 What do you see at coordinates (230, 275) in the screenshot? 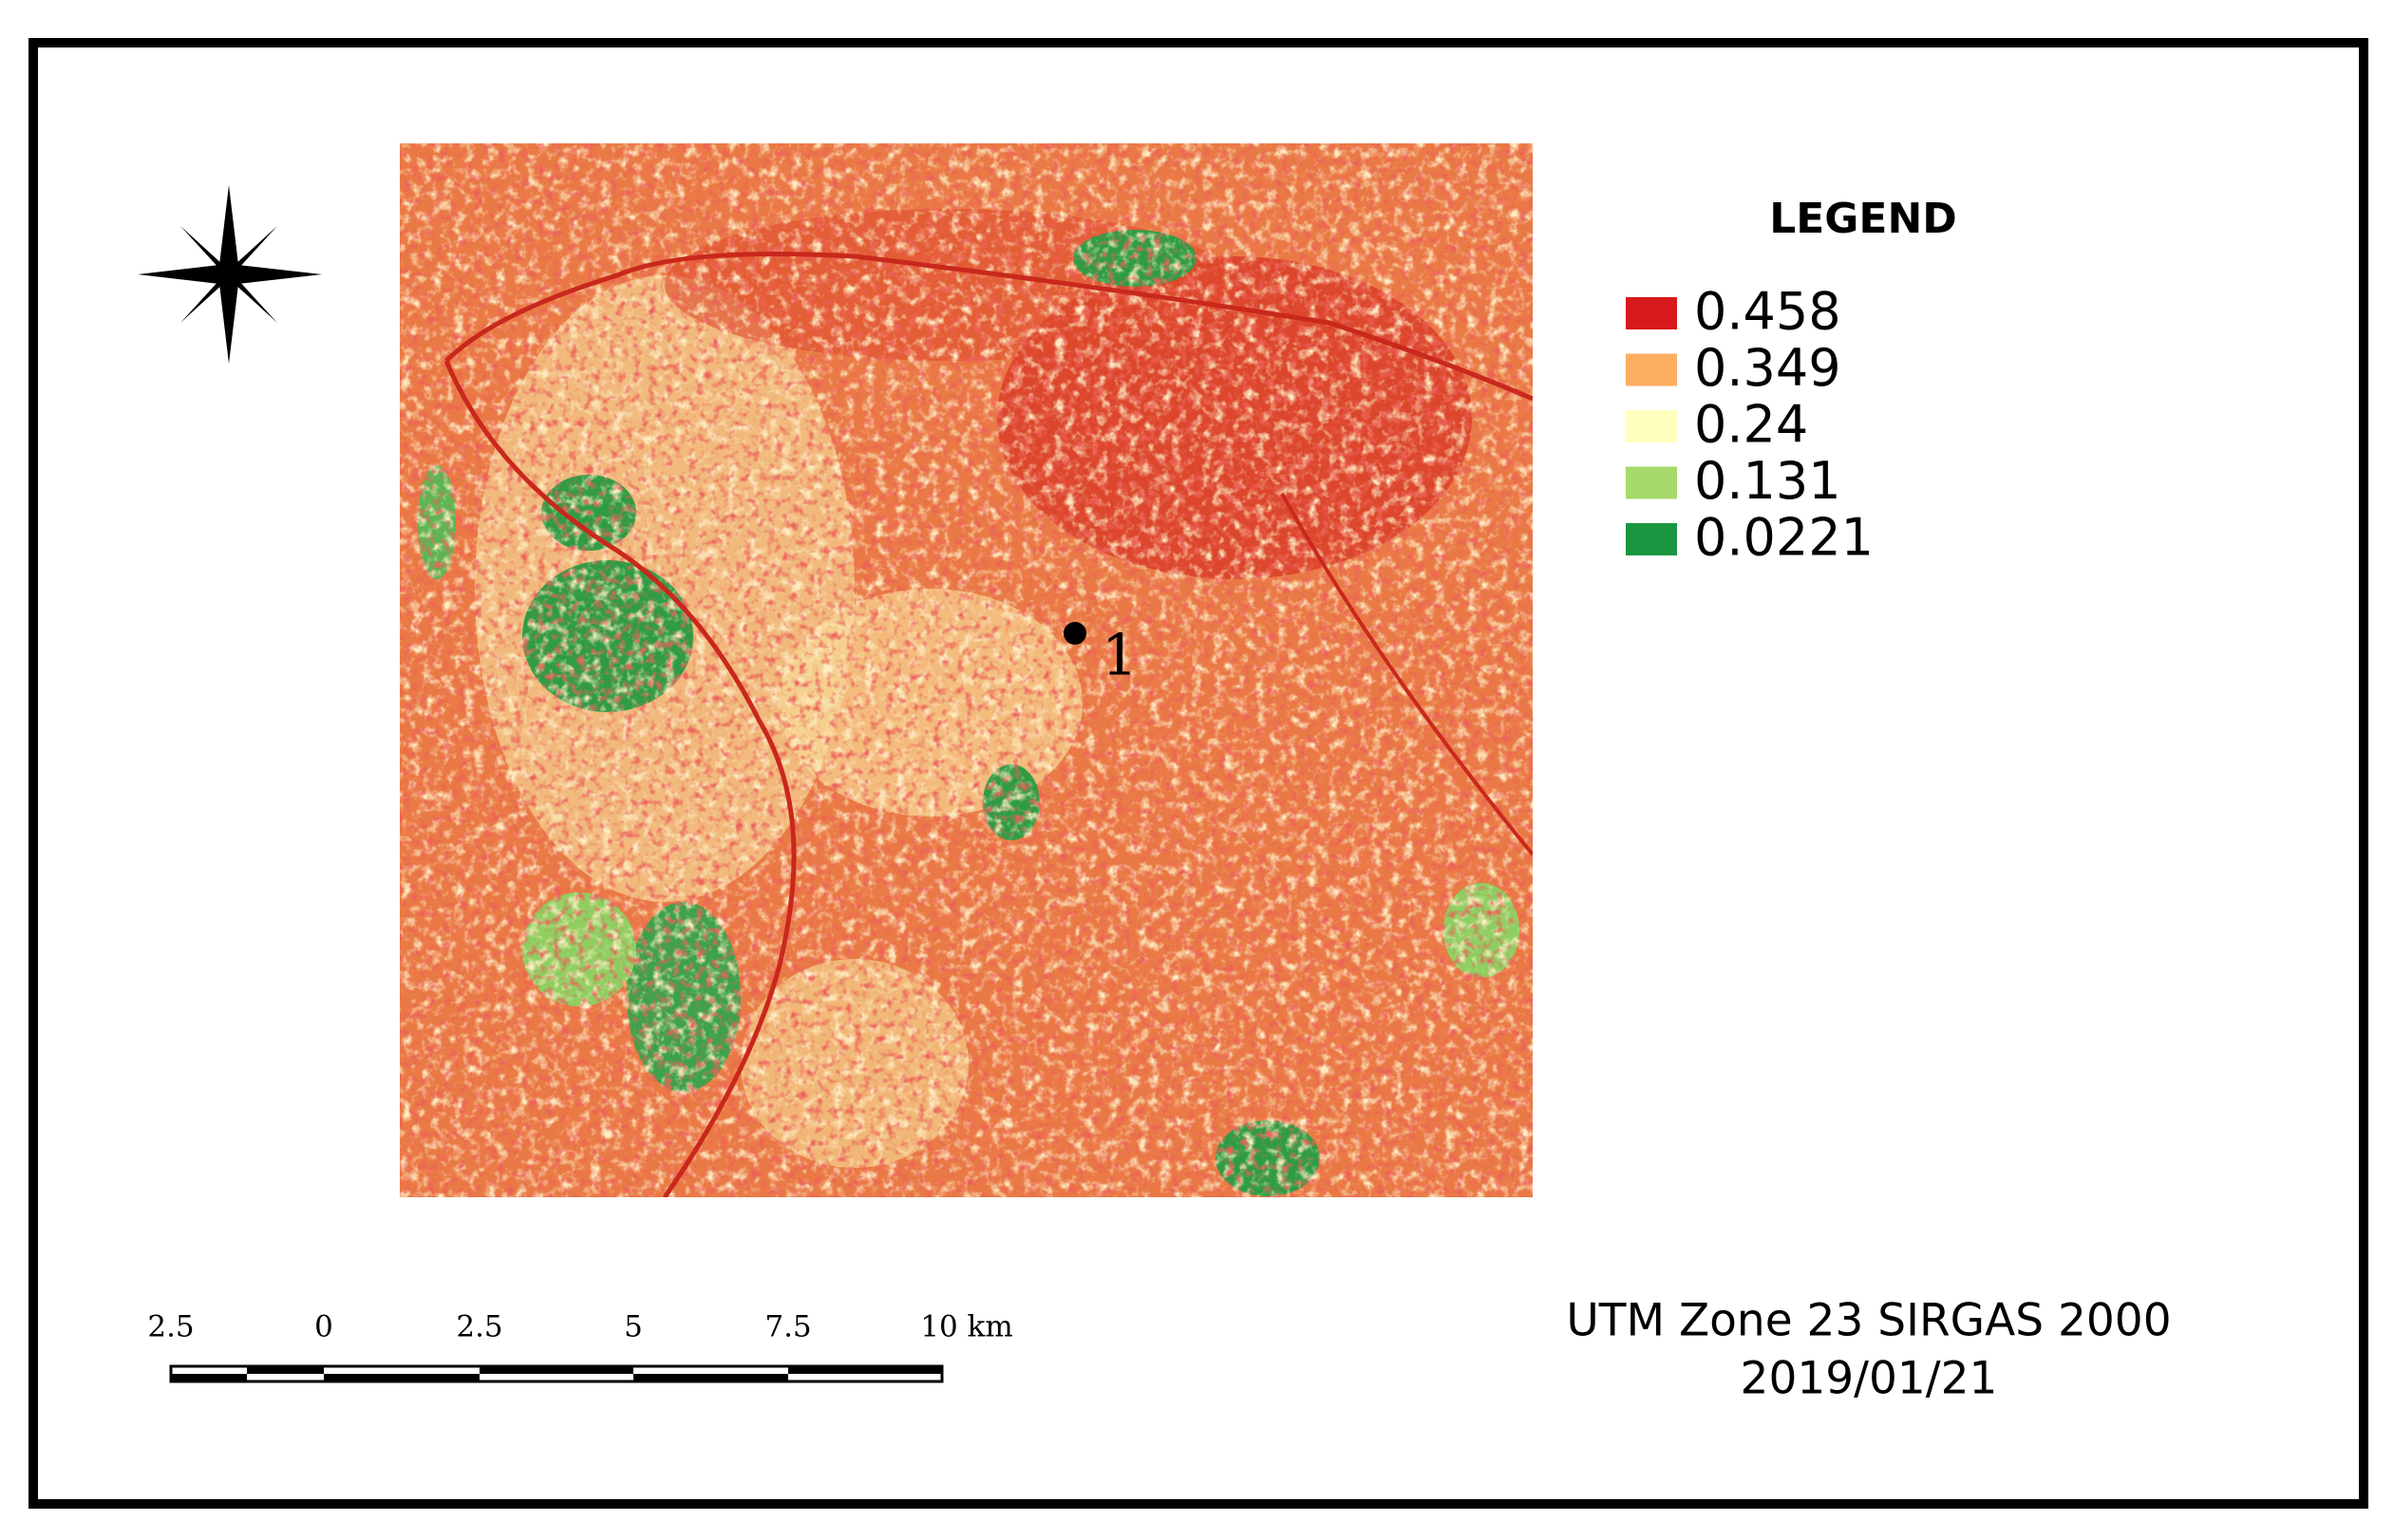
I see `north-arrow` at bounding box center [230, 275].